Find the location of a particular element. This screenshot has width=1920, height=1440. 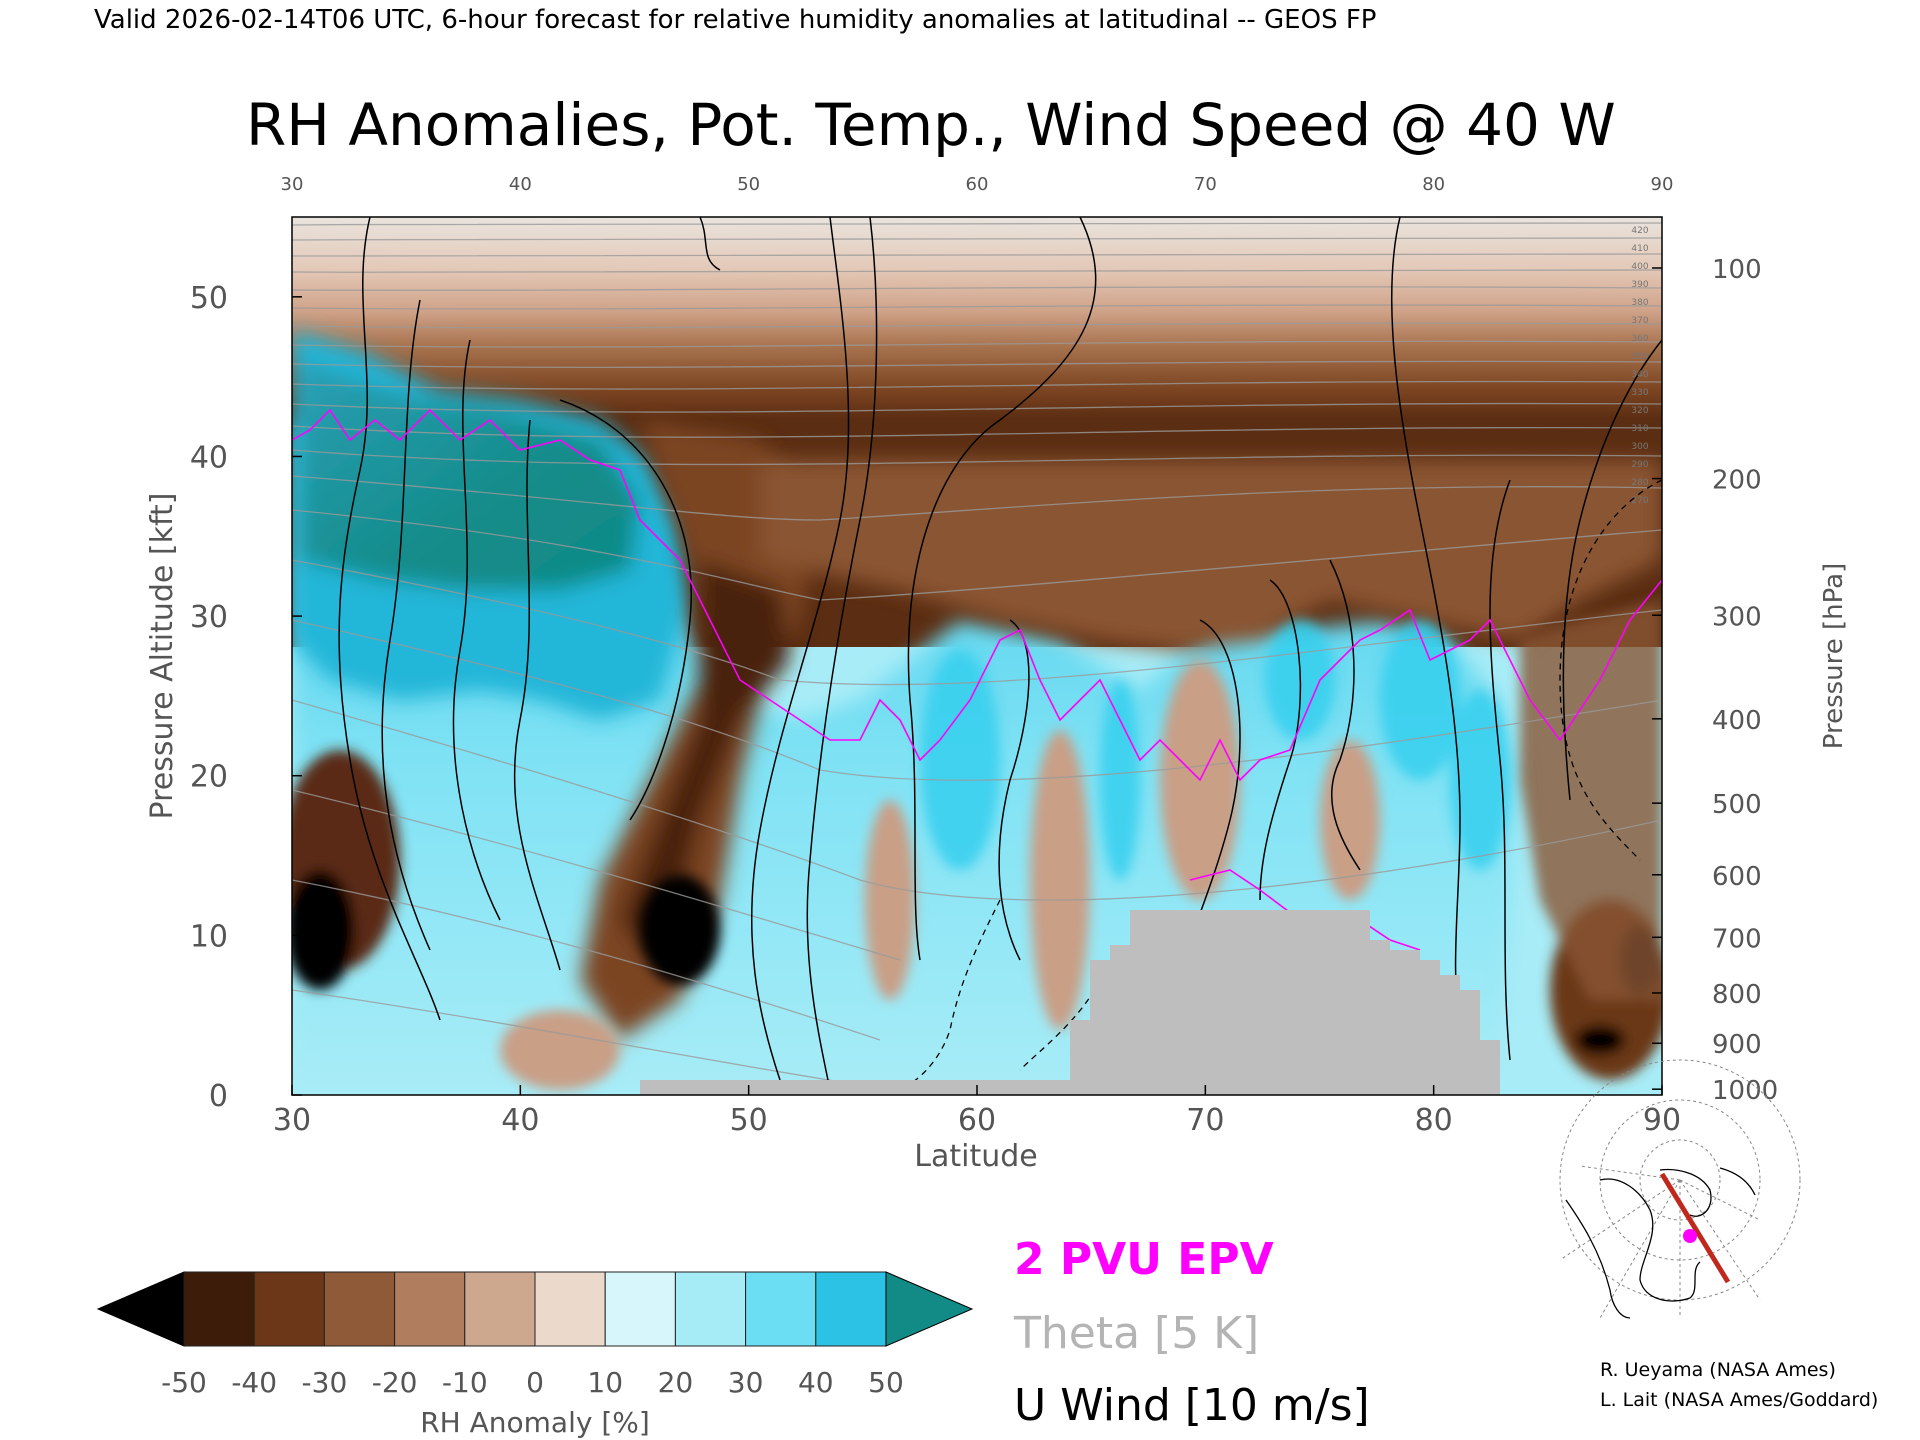

x-axis-label: Latitude is located at coordinates (975, 1156).